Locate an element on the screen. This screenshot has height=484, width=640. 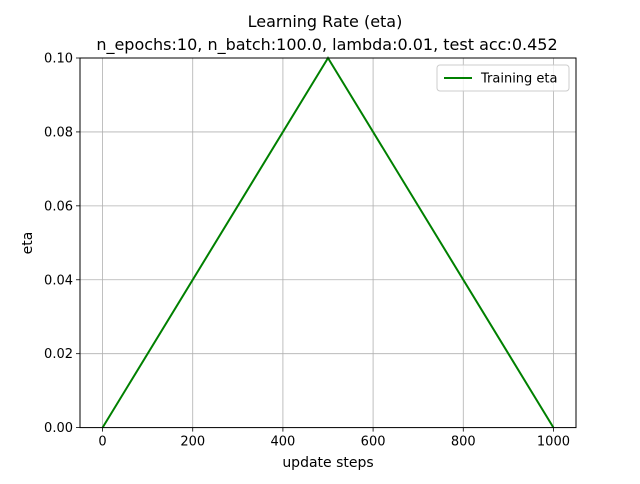
x-tick-label: 400 is located at coordinates (282, 442).